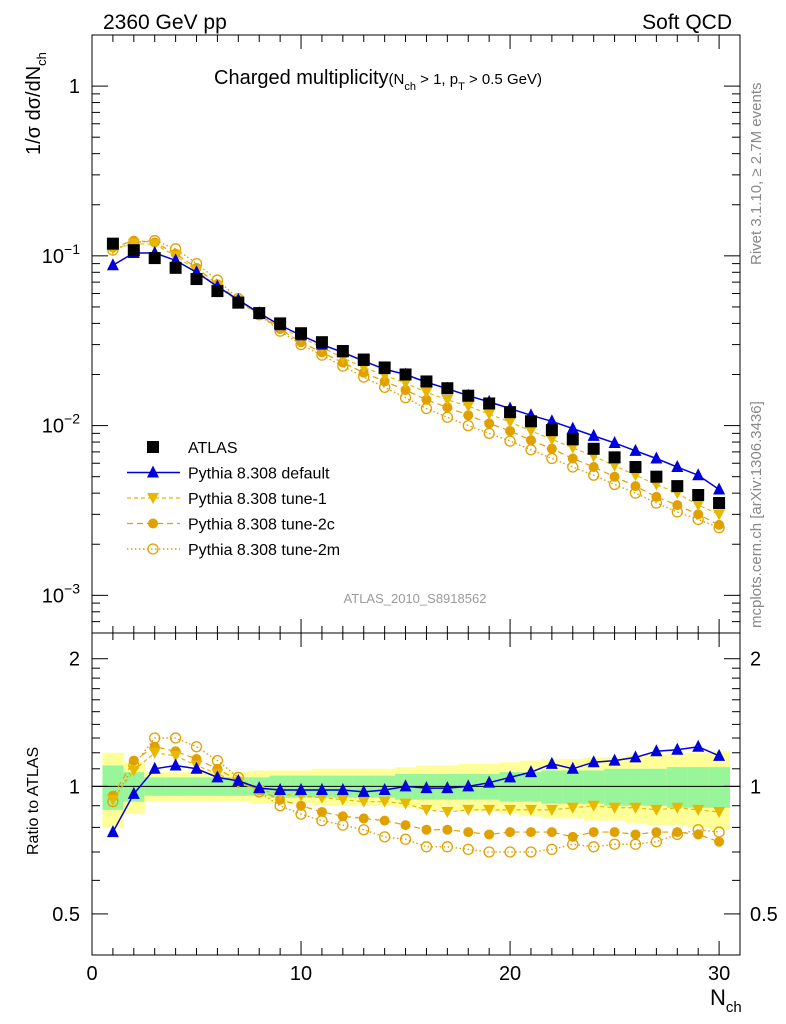  I want to click on tick-base: 10, so click(53, 596).